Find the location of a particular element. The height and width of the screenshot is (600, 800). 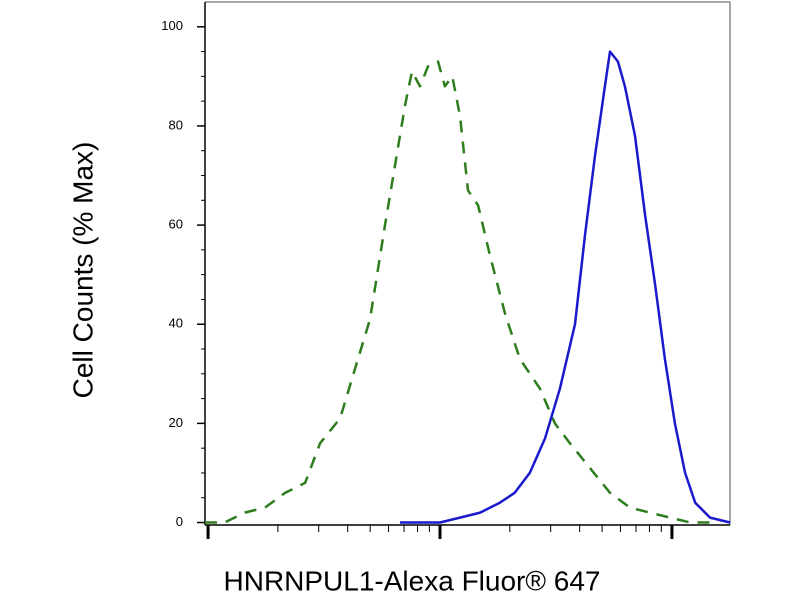

y-tick-label: 60 is located at coordinates (176, 224).